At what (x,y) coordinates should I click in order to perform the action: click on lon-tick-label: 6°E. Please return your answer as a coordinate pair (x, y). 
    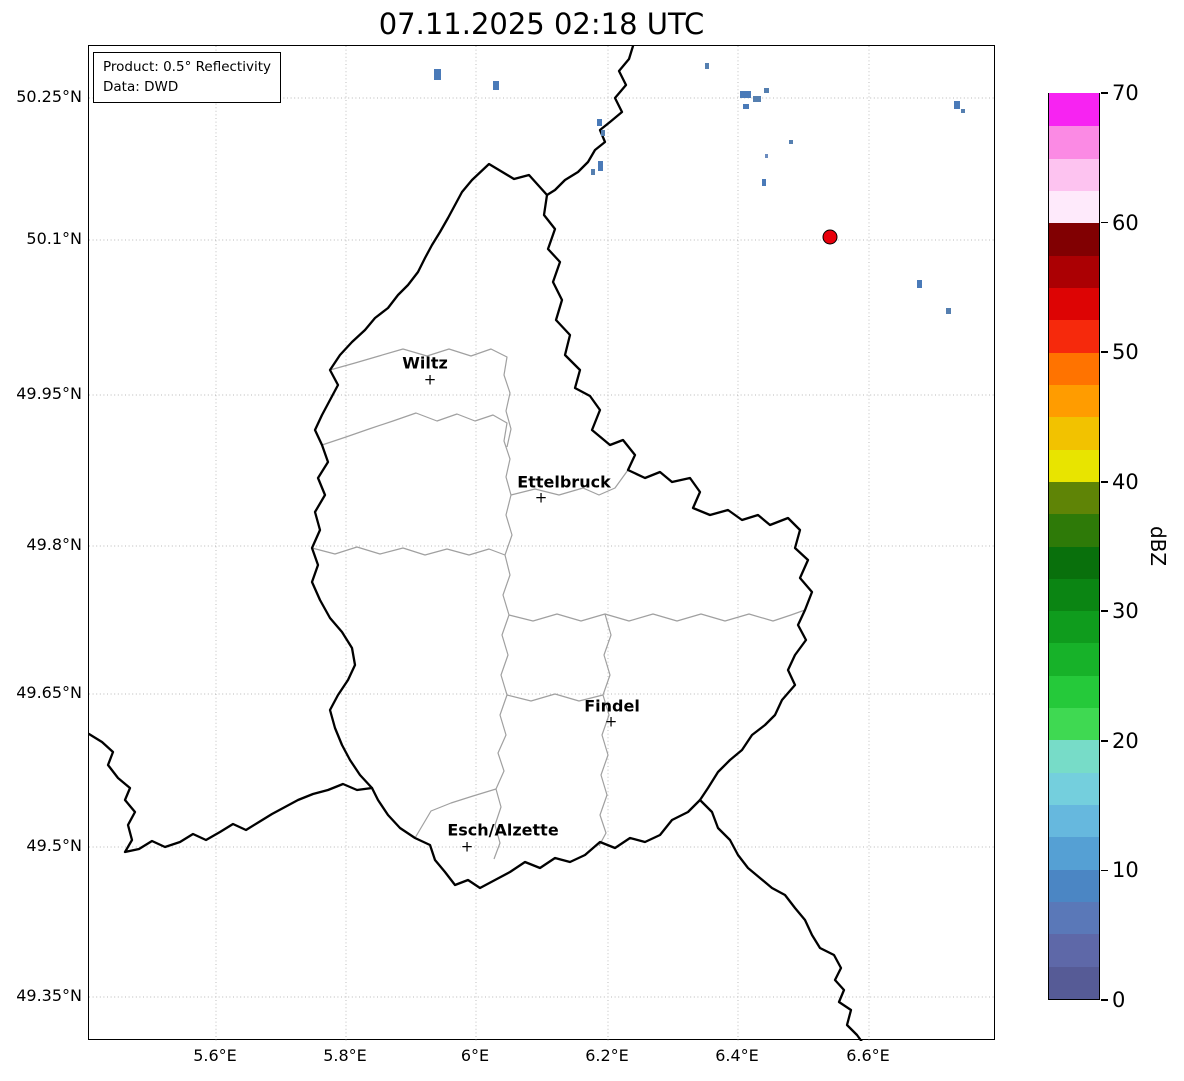
    Looking at the image, I should click on (475, 1055).